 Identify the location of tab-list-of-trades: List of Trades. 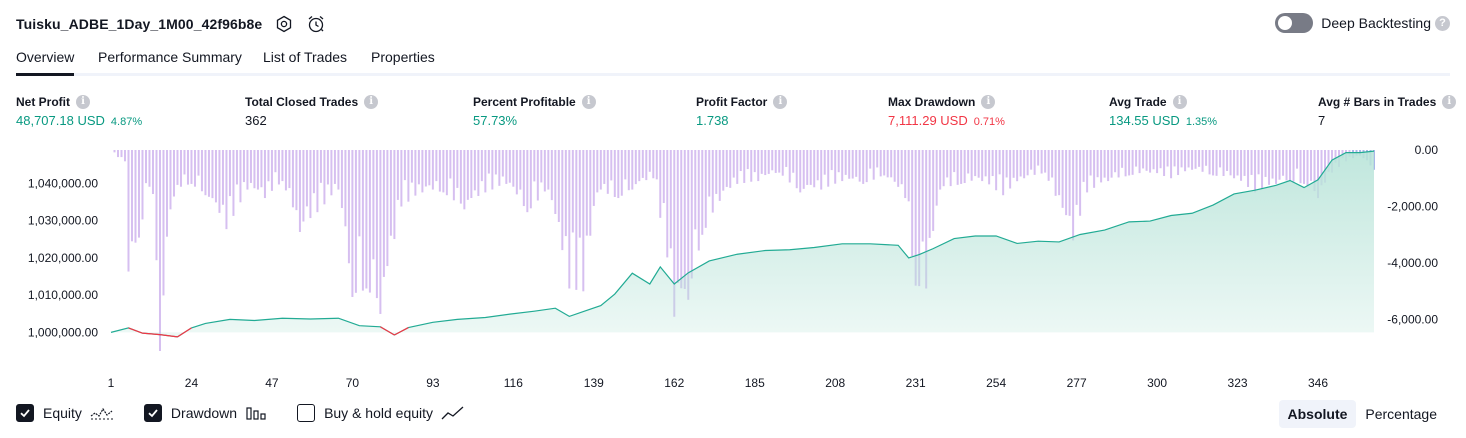
(305, 57).